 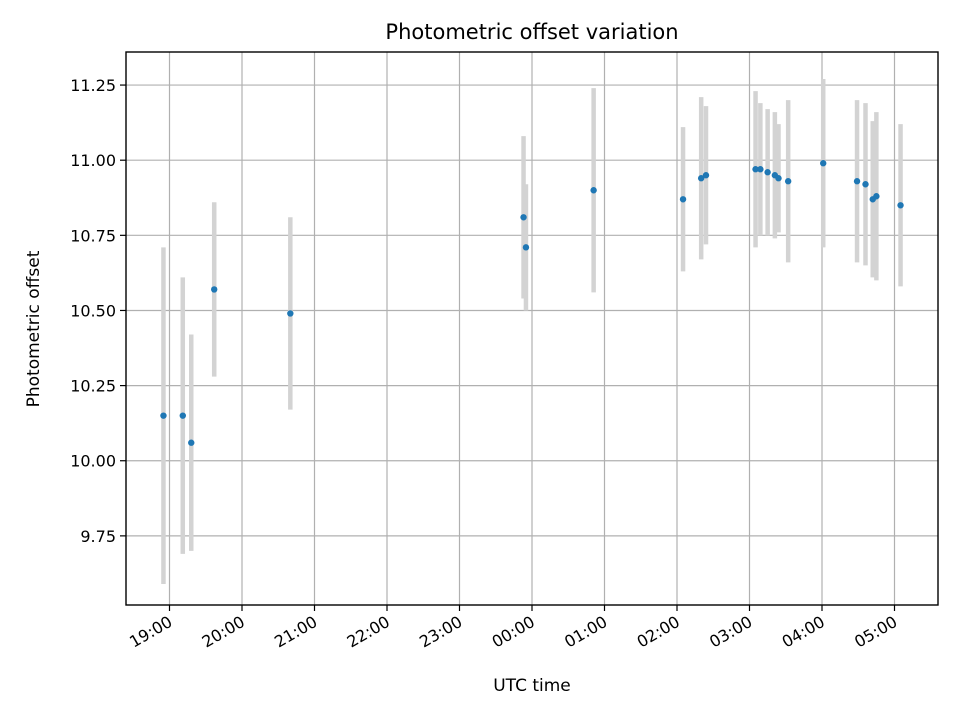 What do you see at coordinates (875, 632) in the screenshot?
I see `x-tick-label: 05:00` at bounding box center [875, 632].